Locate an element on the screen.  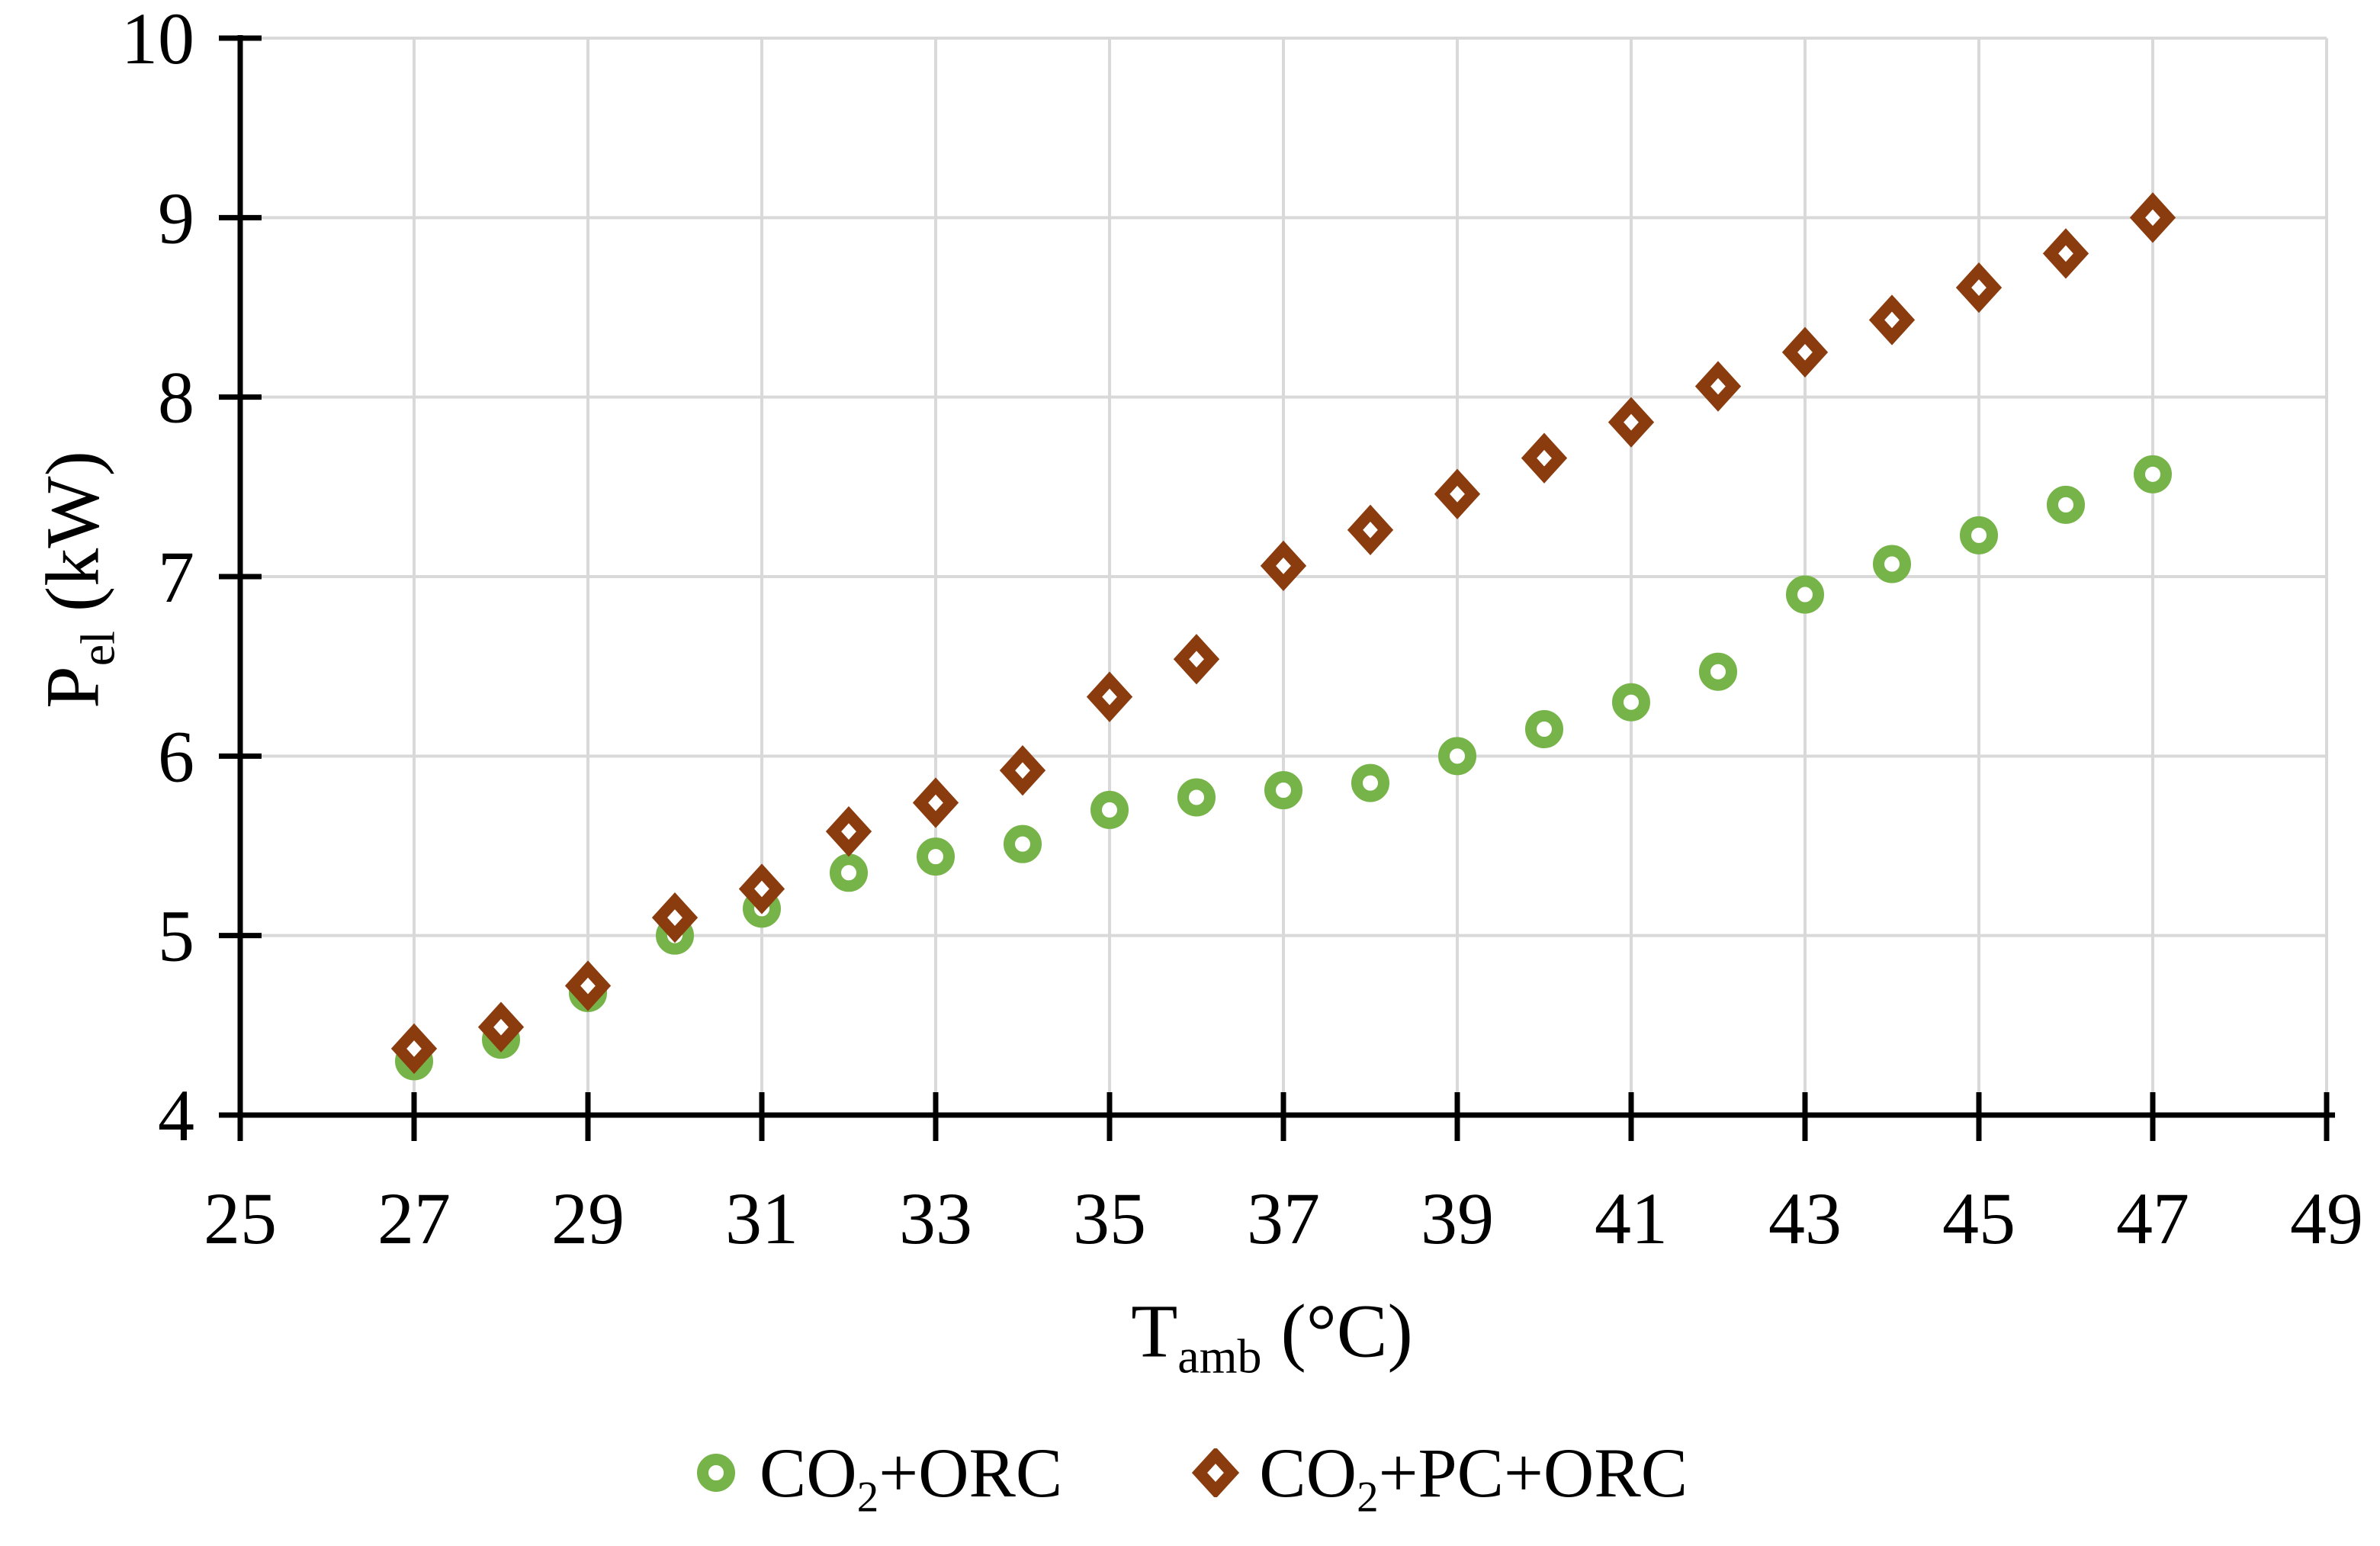
legend-label: CO2+ORC is located at coordinates (911, 1475).